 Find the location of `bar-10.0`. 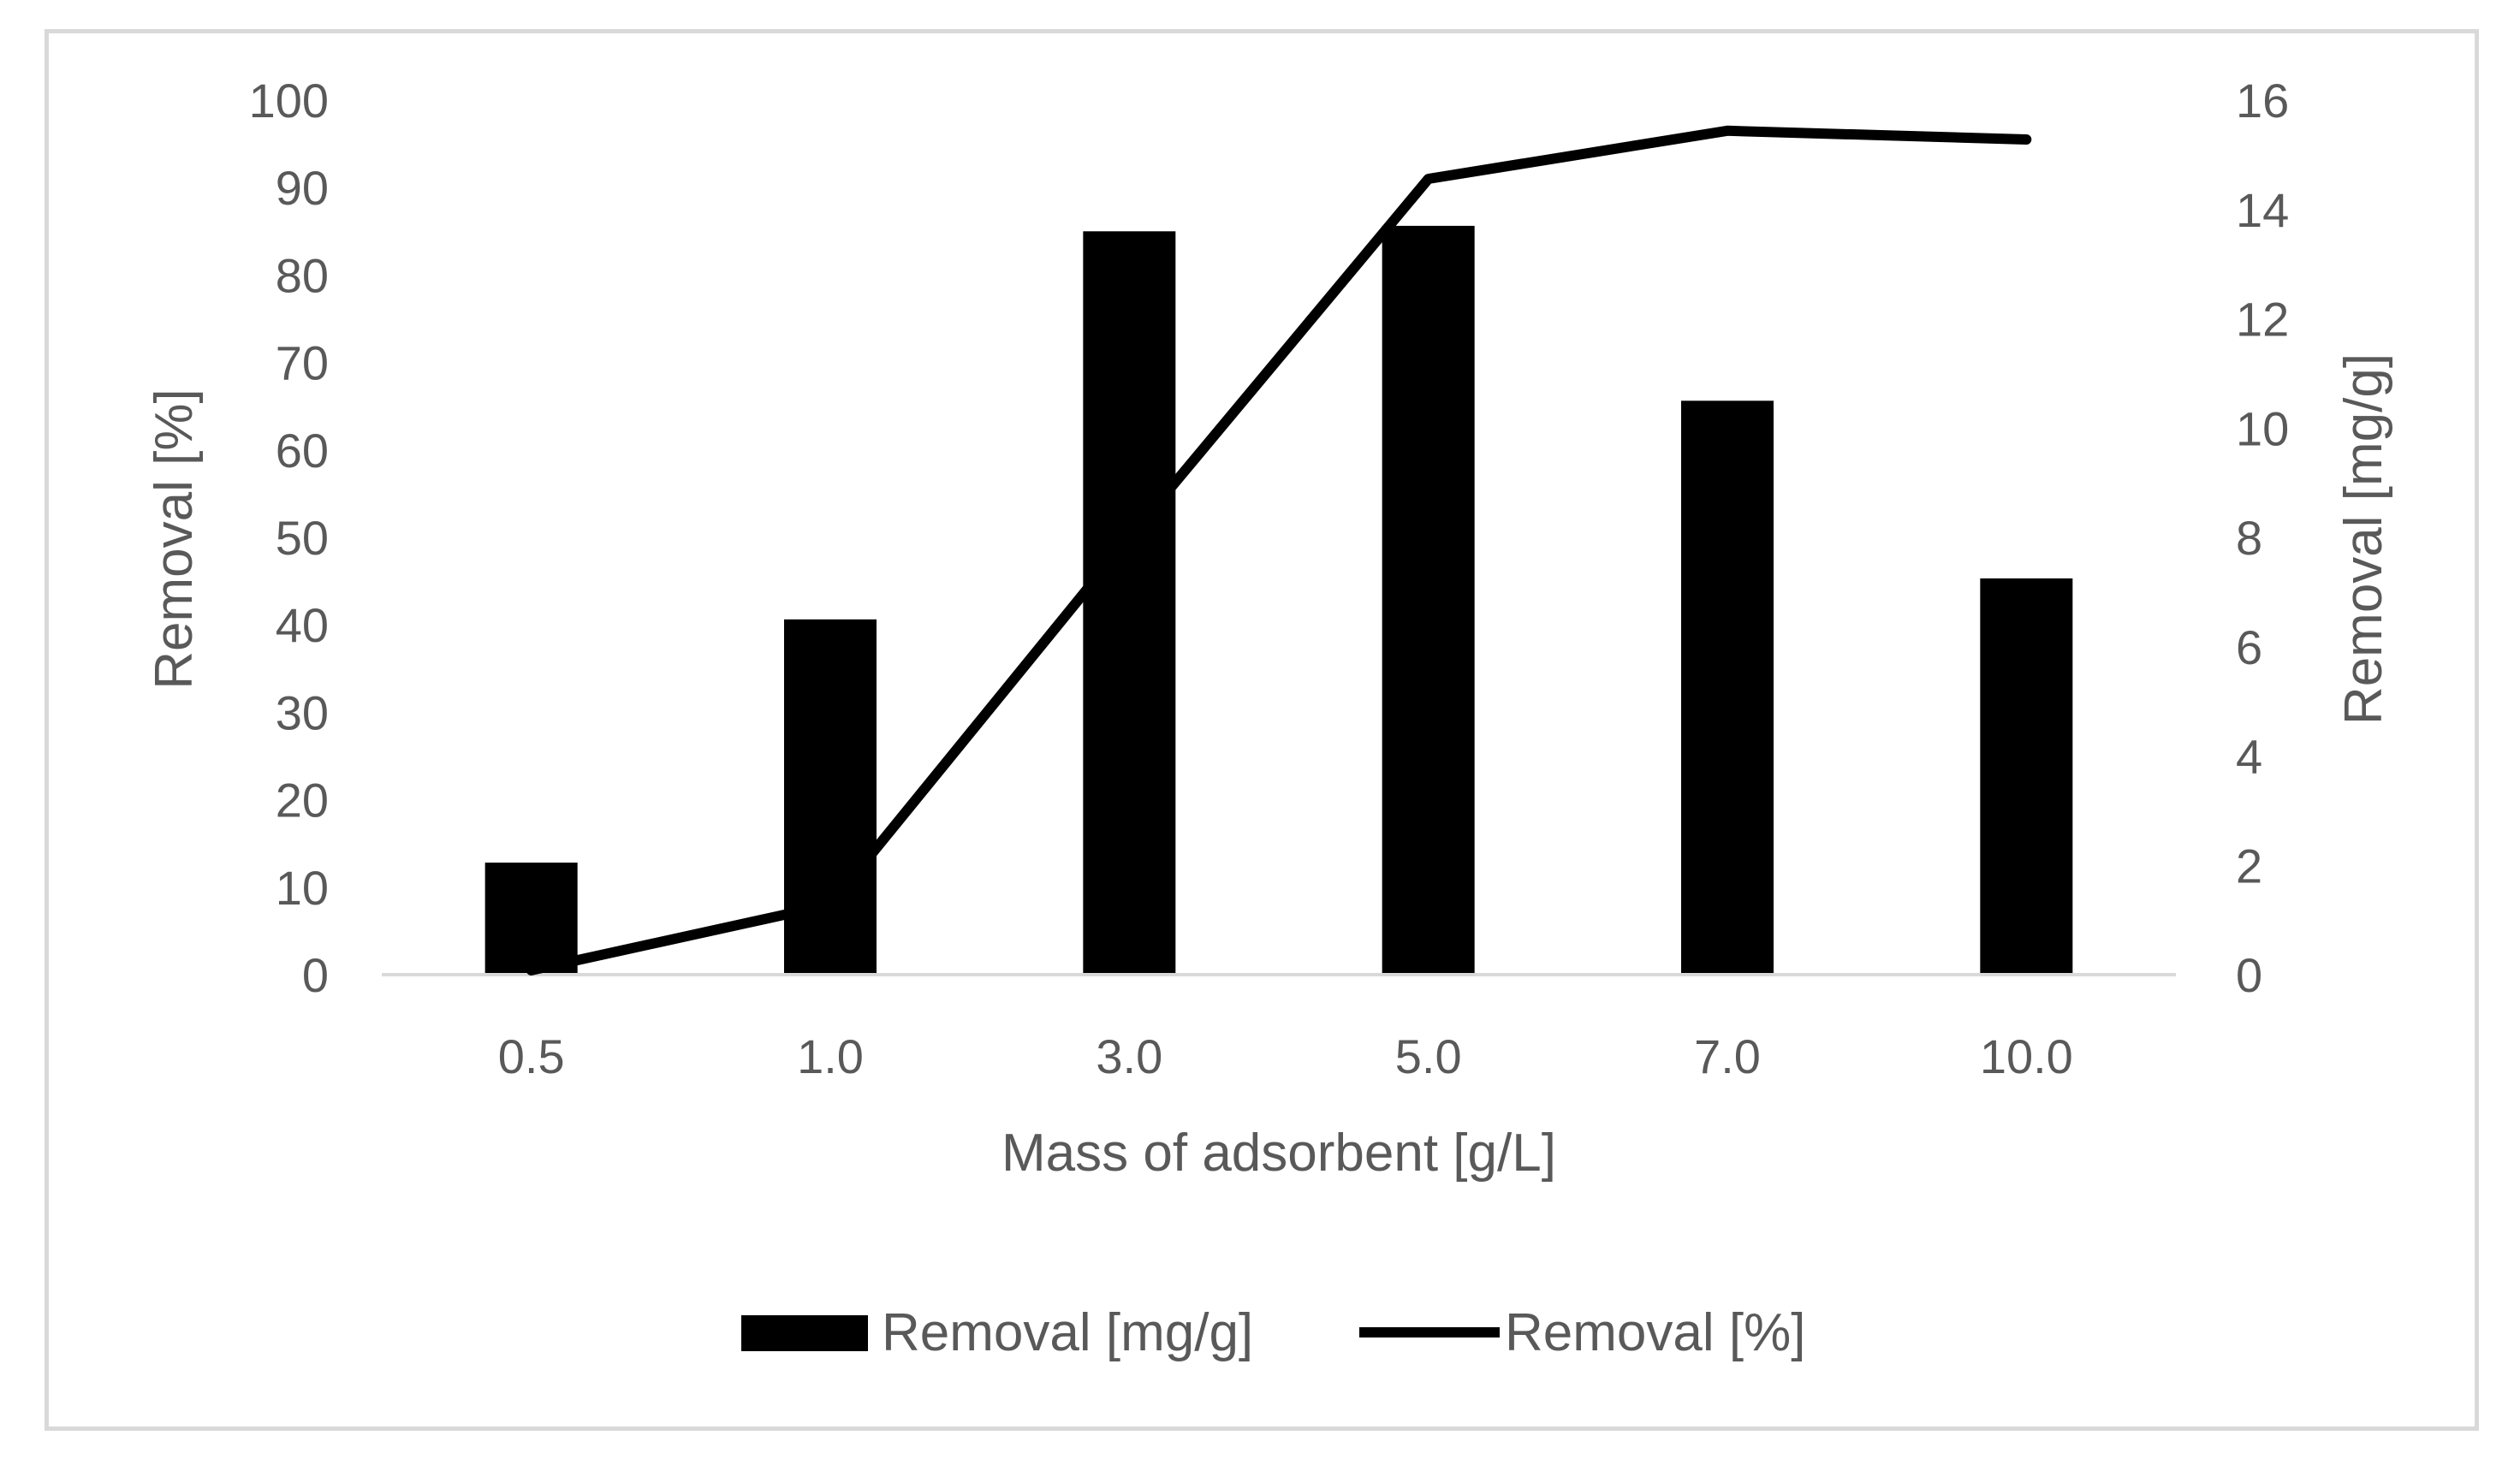

bar-10.0 is located at coordinates (2026, 776).